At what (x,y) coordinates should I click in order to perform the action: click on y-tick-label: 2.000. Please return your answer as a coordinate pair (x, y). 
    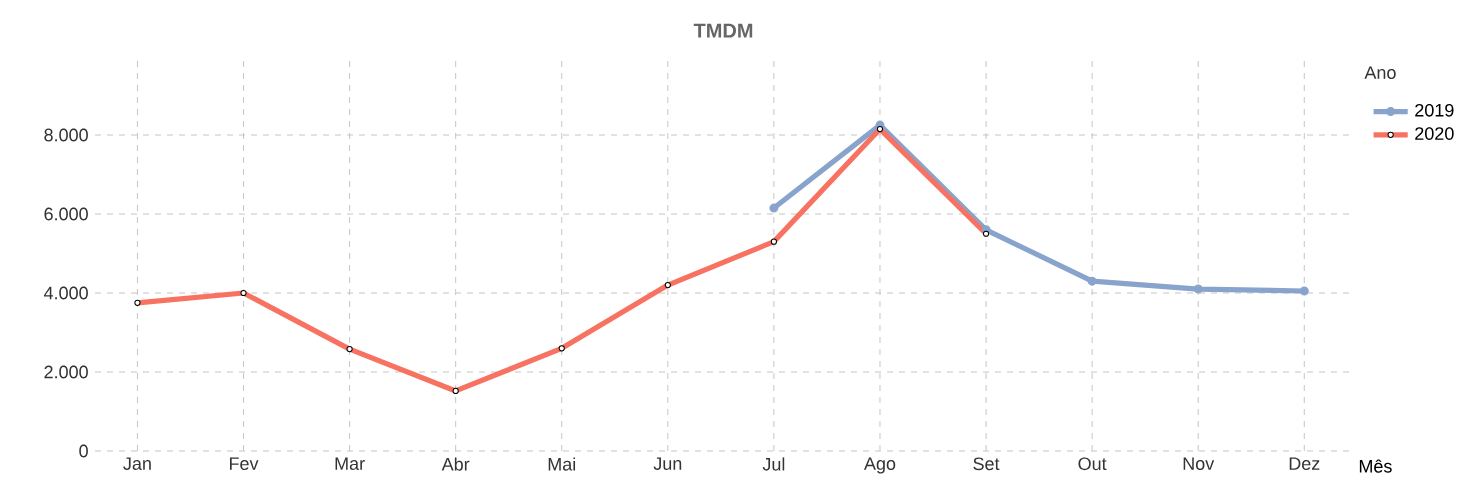
    Looking at the image, I should click on (66, 372).